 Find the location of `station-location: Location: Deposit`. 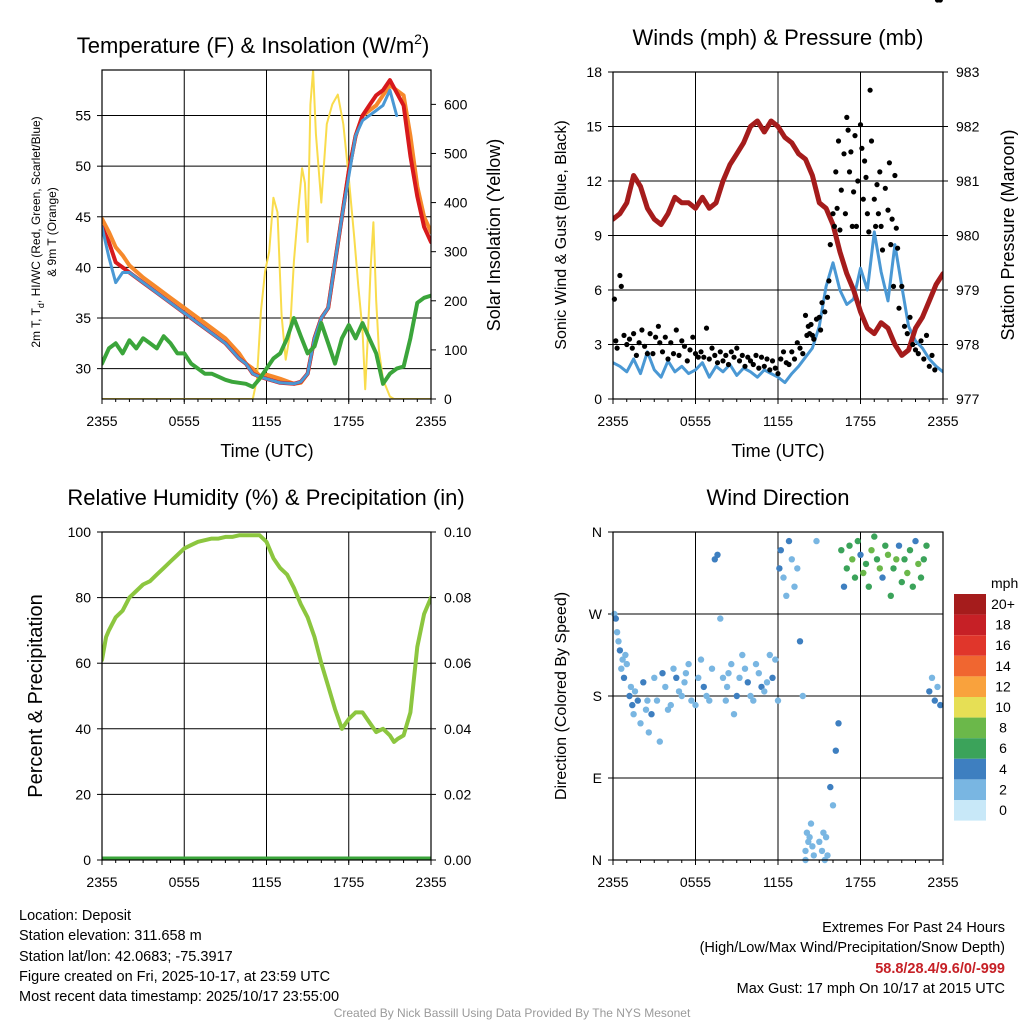

station-location: Location: Deposit is located at coordinates (75, 916).